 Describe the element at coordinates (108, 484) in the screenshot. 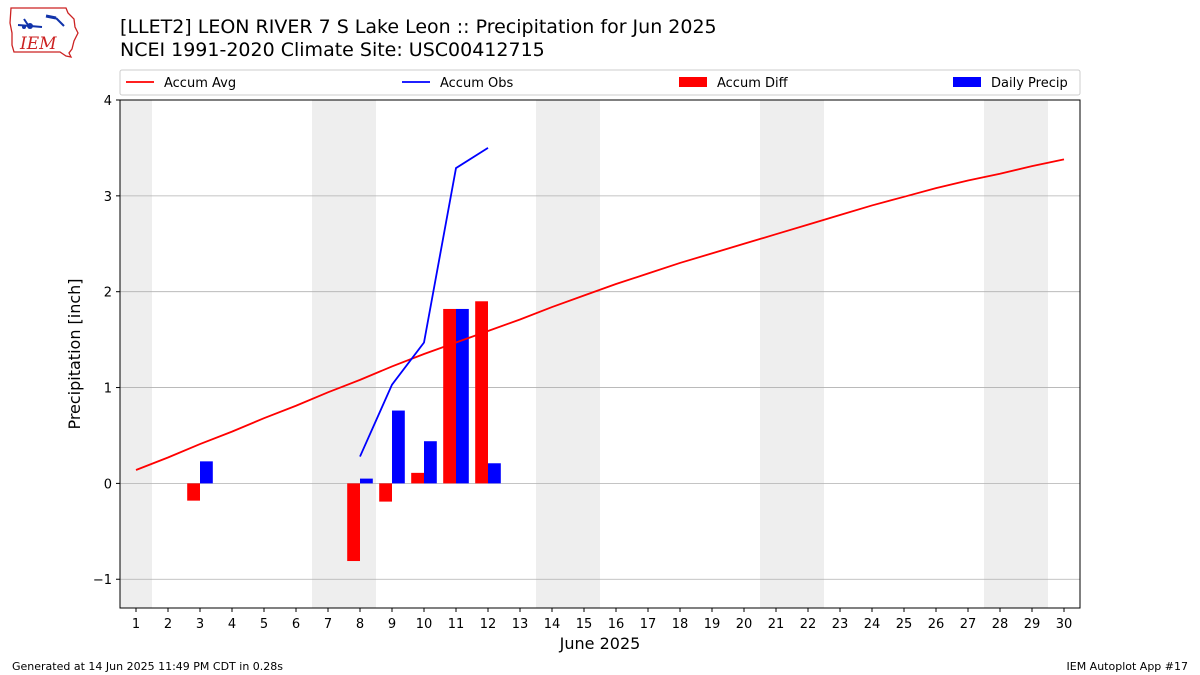

I see `y-tick-label: 0` at that location.